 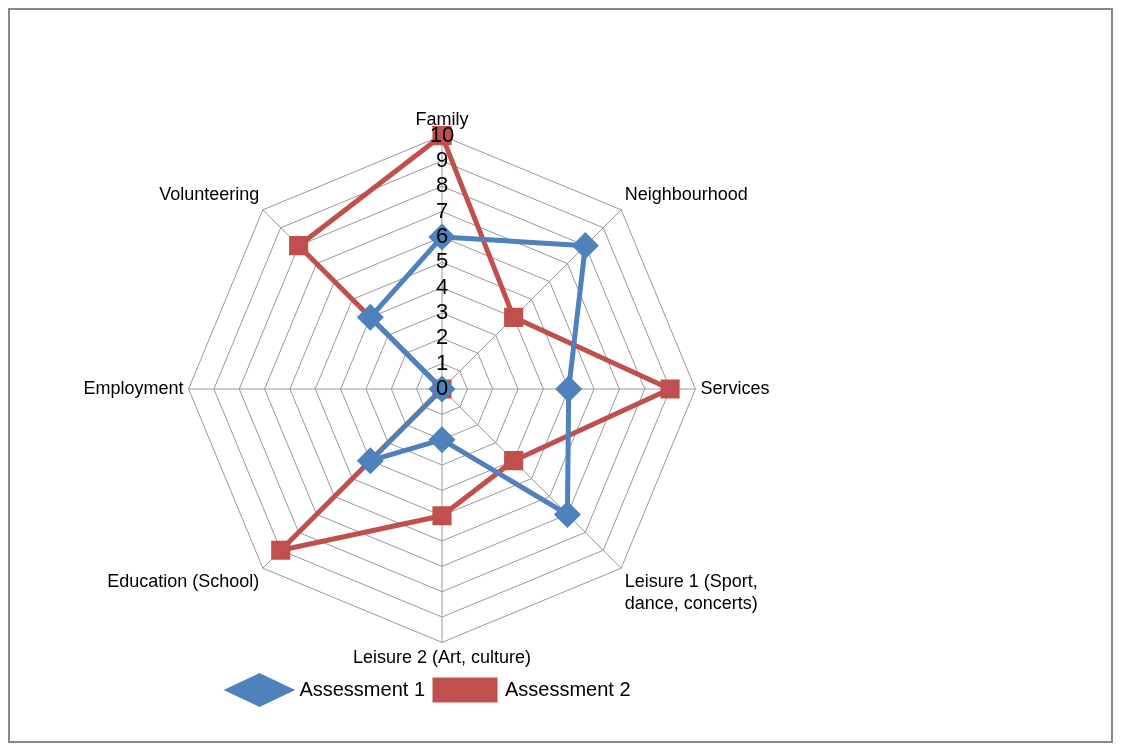 What do you see at coordinates (442, 236) in the screenshot?
I see `y-tick-label: 6` at bounding box center [442, 236].